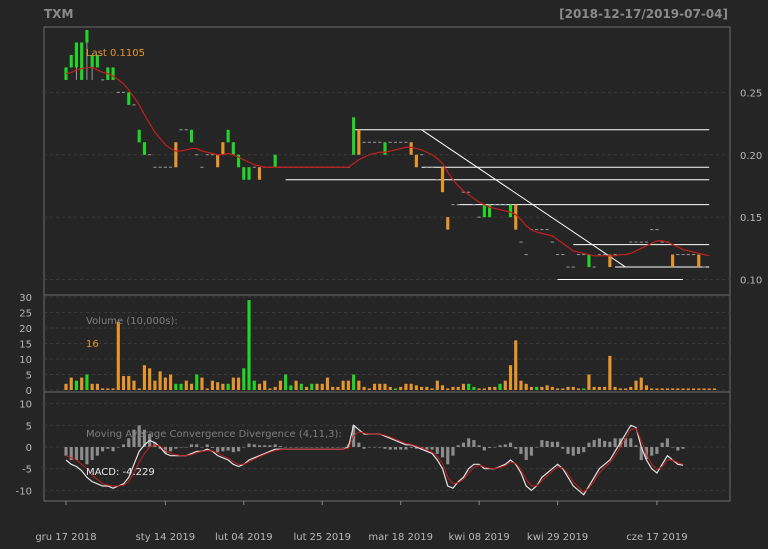  I want to click on x-tick-label: lut 25 2019, so click(322, 537).